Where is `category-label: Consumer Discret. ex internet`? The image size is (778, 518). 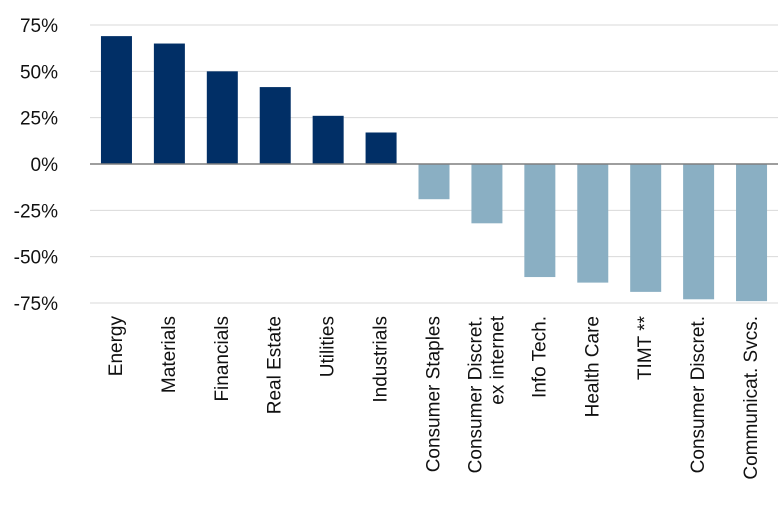 category-label: Consumer Discret. ex internet is located at coordinates (486, 394).